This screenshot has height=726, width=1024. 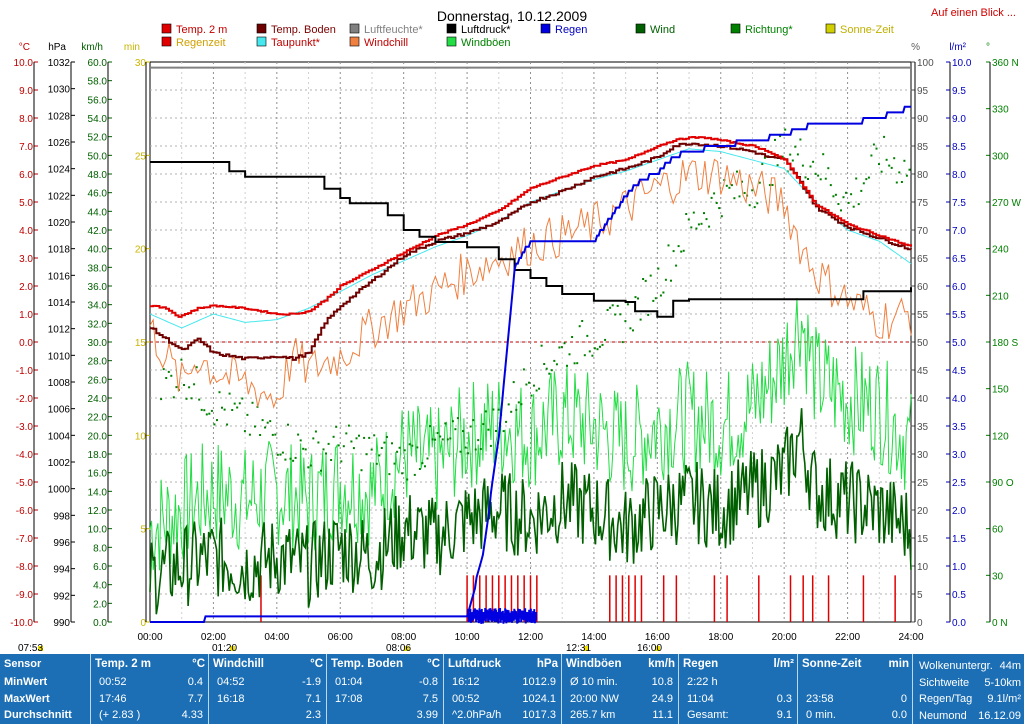 What do you see at coordinates (27, 699) in the screenshot?
I see `label-max: MaxWert` at bounding box center [27, 699].